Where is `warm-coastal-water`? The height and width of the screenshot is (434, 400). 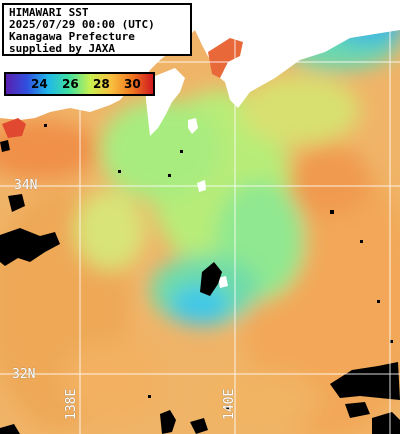 warm-coastal-water is located at coordinates (122, 88).